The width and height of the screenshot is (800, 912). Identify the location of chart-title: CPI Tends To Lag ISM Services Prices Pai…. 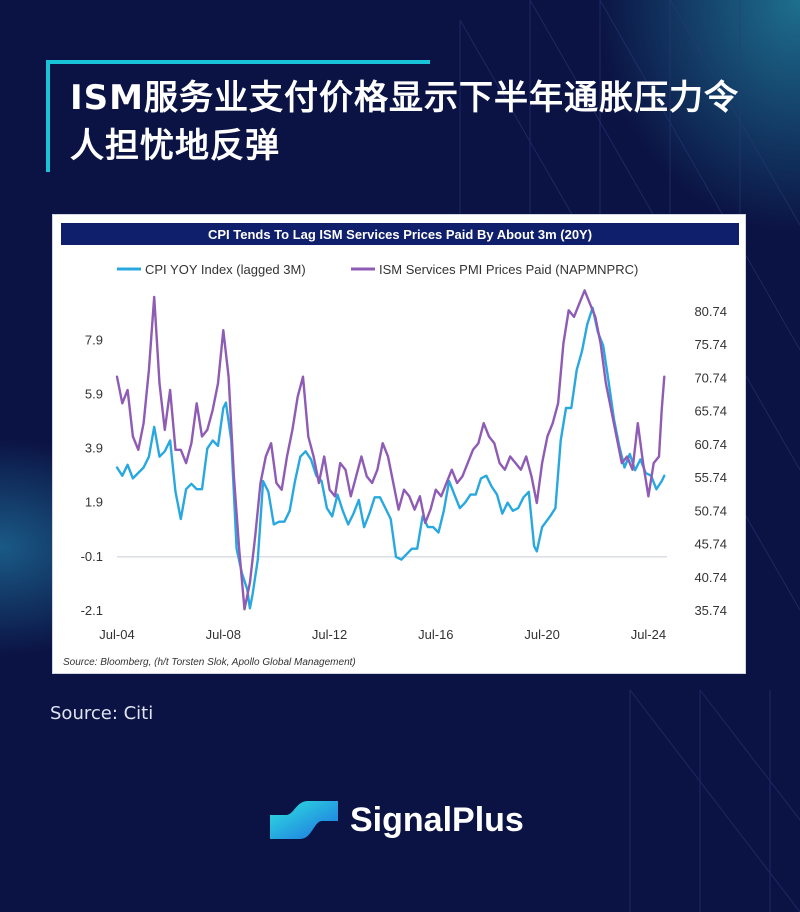
(400, 234).